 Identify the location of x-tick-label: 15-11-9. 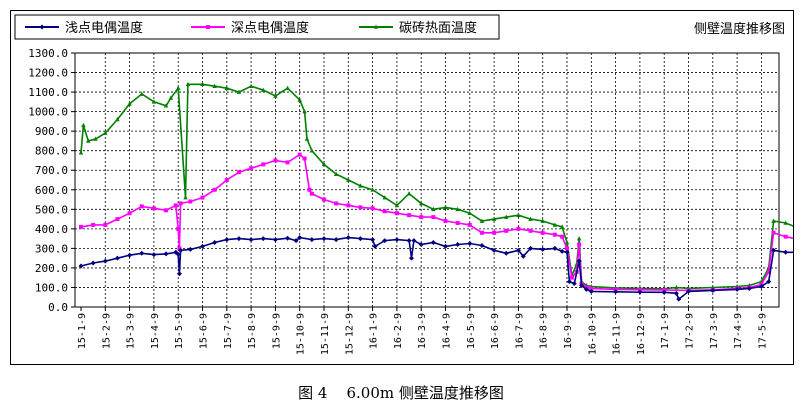
(325, 334).